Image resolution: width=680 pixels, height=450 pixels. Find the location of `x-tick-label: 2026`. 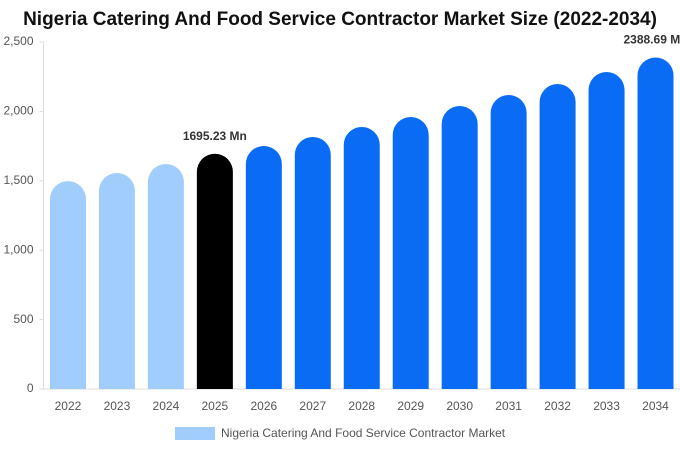

x-tick-label: 2026 is located at coordinates (263, 406).